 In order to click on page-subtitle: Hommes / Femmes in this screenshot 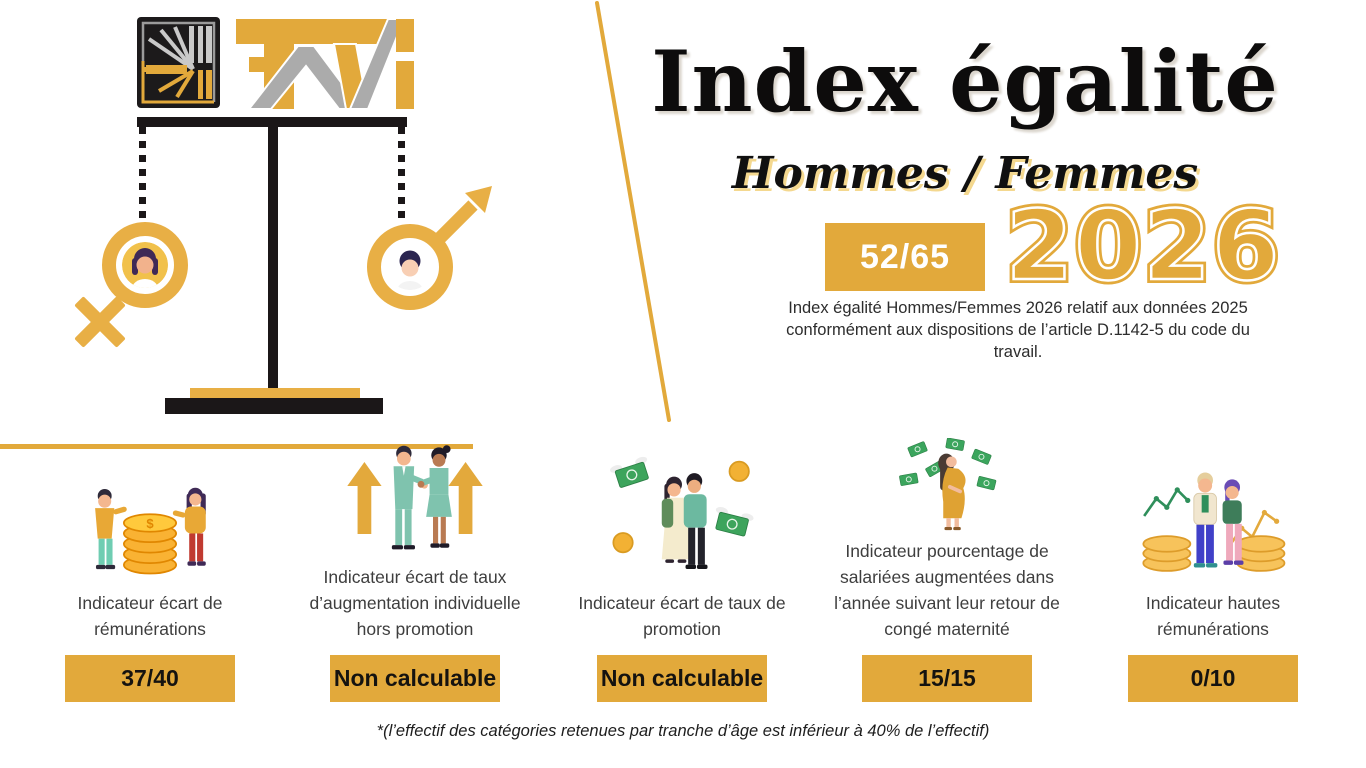, I will do `click(965, 173)`.